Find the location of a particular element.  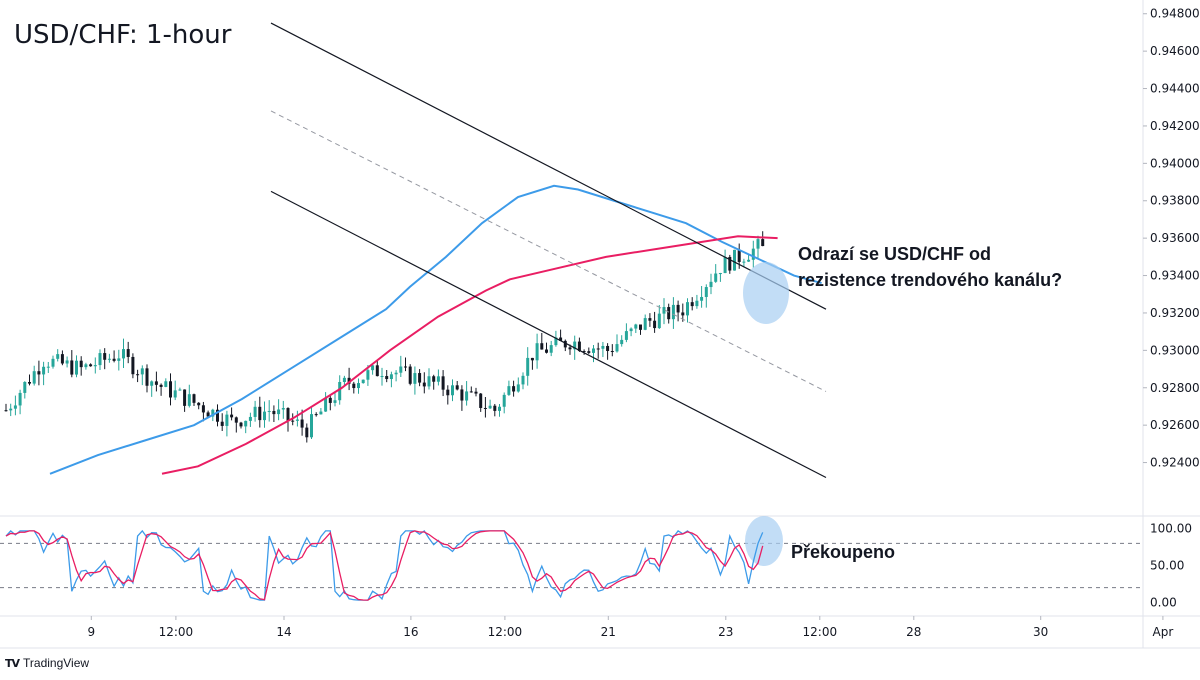

time-axis: 9 12:00 14 16 12:00 21 23 12:00 28 30 Apr is located at coordinates (630, 627).